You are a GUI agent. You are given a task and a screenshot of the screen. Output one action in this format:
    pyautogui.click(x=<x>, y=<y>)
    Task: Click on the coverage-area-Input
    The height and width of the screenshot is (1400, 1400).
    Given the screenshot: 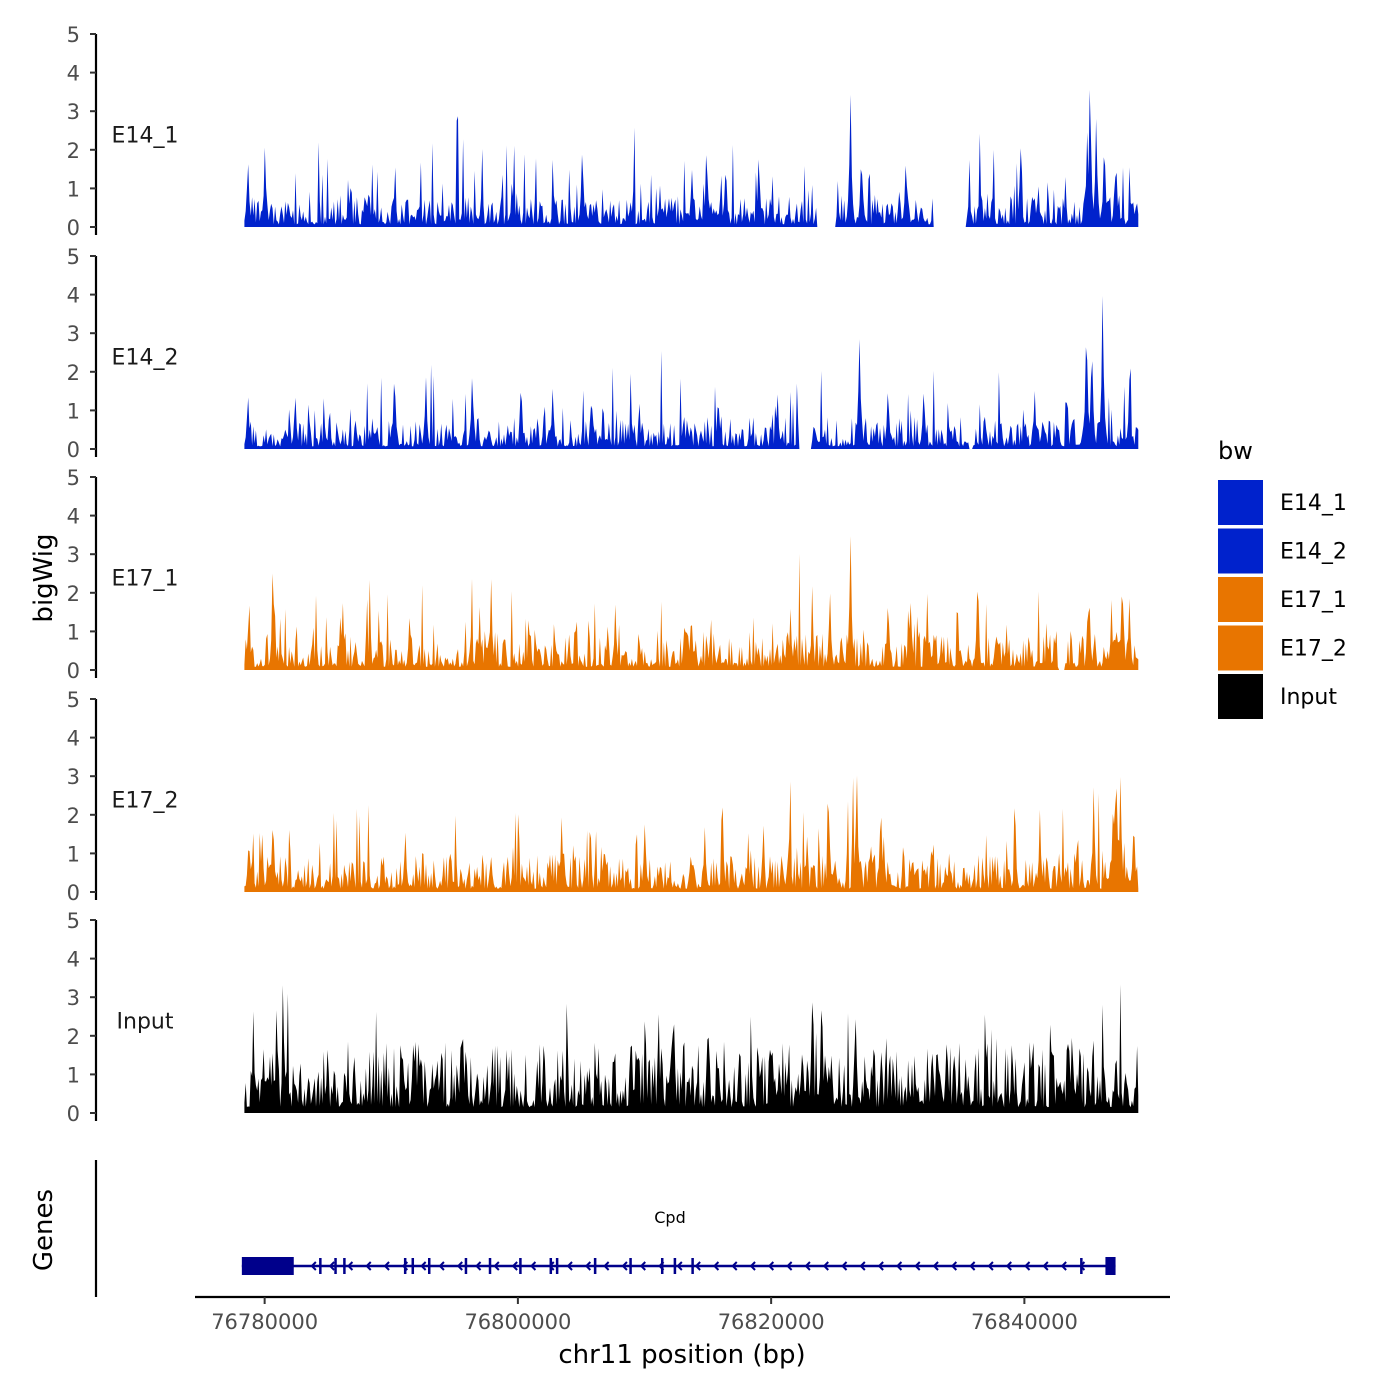 What is the action you would take?
    pyautogui.click(x=691, y=1048)
    